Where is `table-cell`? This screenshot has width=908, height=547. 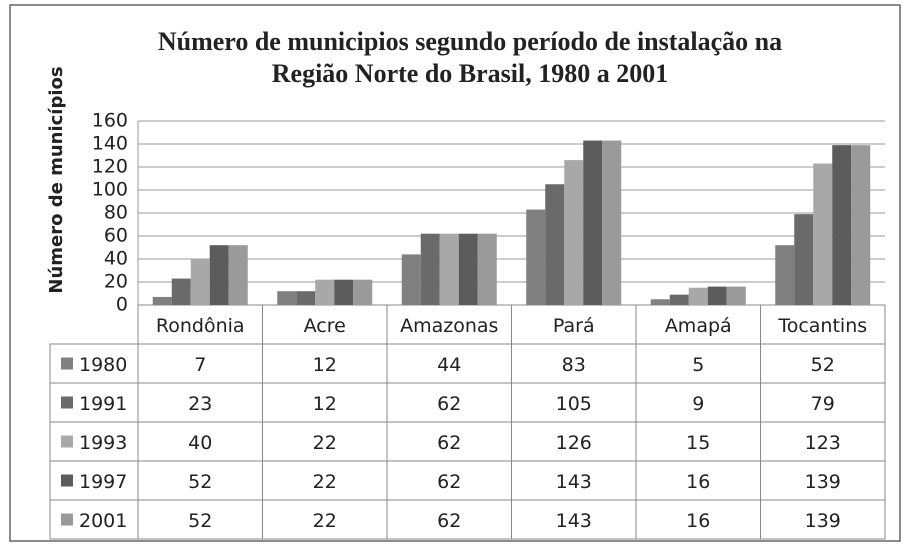 table-cell is located at coordinates (823, 519).